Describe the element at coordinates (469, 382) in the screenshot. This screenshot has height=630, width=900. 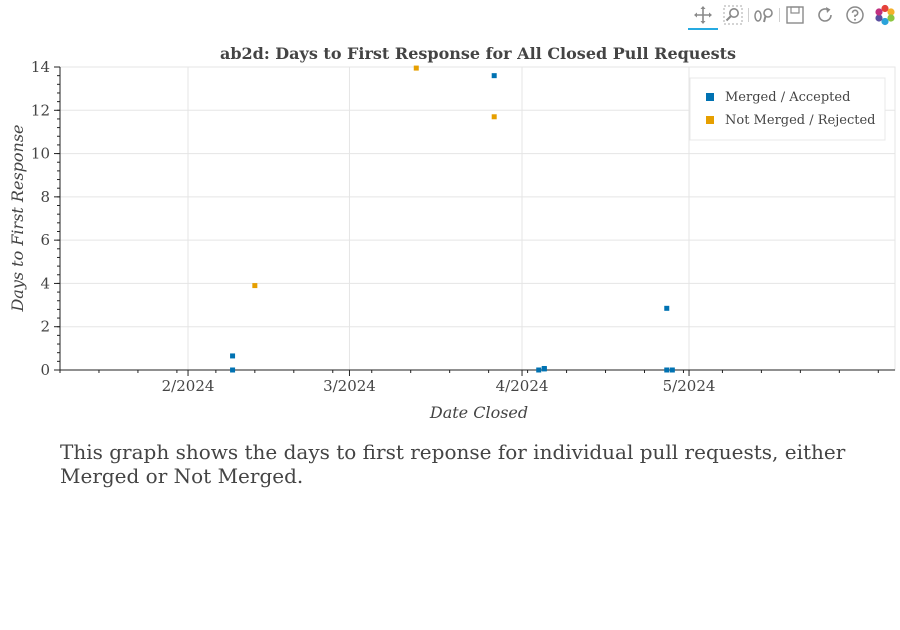
I see `x-axis-ticks: 2/2024 3/2024 4/2024 5/2024` at that location.